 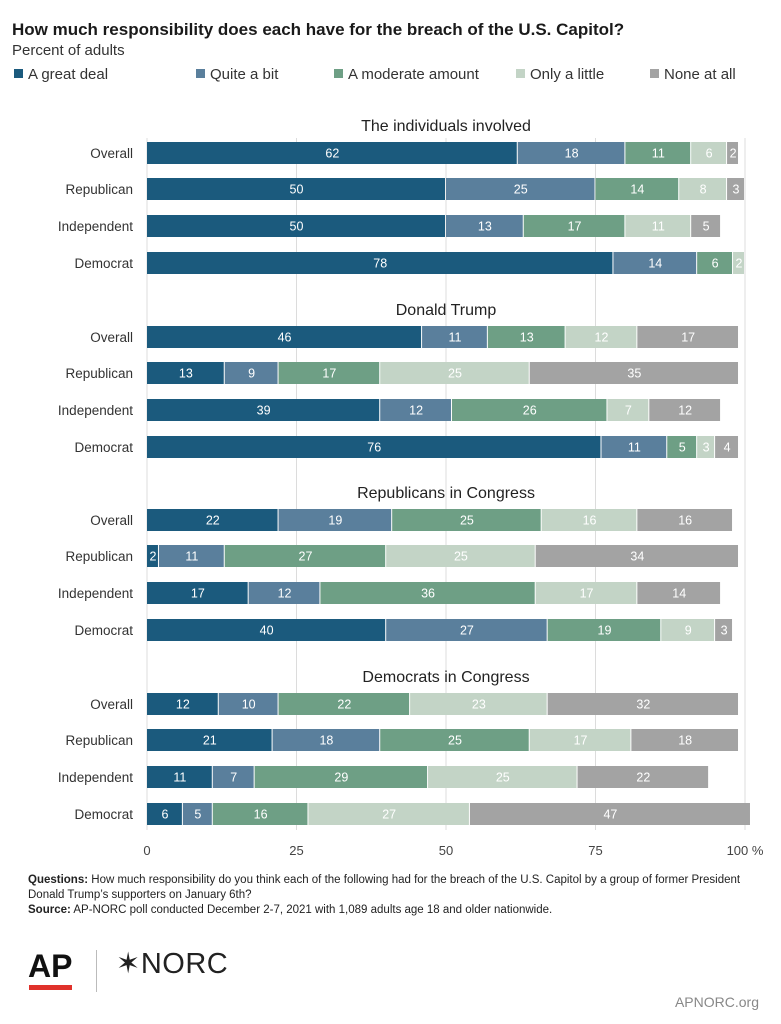 What do you see at coordinates (68, 50) in the screenshot?
I see `chart-subtitle: Percent of adults` at bounding box center [68, 50].